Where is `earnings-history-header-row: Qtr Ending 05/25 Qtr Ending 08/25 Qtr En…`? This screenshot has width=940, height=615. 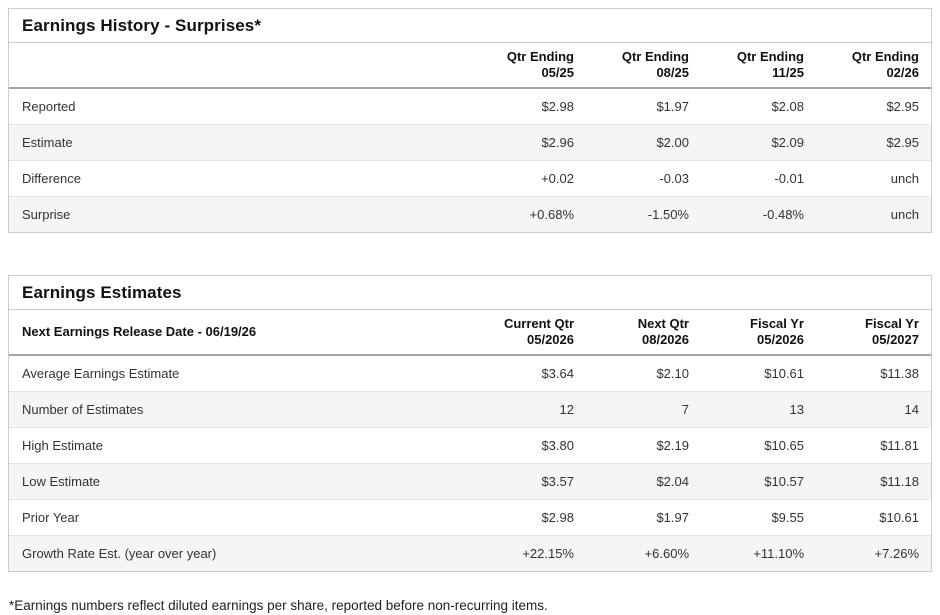
earnings-history-header-row: Qtr Ending 05/25 Qtr Ending 08/25 Qtr En… is located at coordinates (470, 66).